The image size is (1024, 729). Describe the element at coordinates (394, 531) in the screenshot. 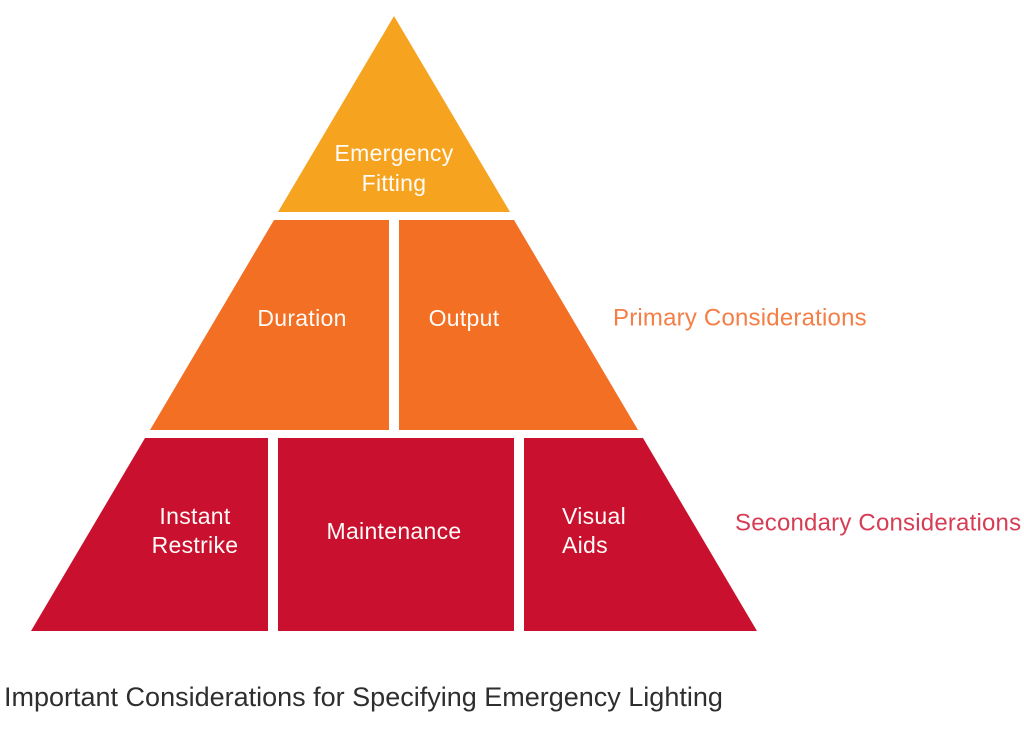

I see `tier3-maintenance-label: Maintenance` at that location.